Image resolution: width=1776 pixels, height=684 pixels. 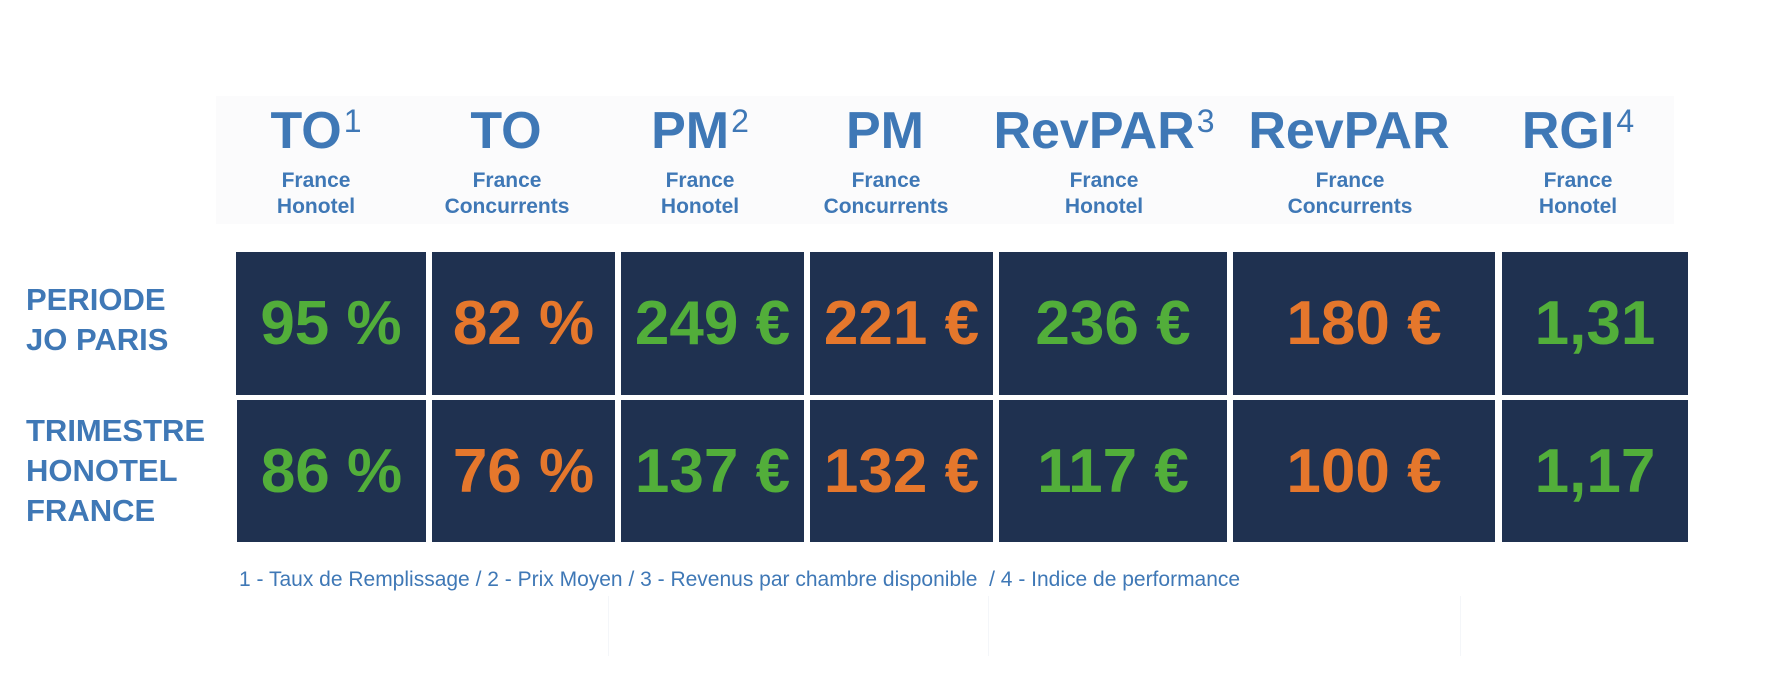 I want to click on value-cell-pm-honotel-trimestre: 137 €, so click(x=712, y=471).